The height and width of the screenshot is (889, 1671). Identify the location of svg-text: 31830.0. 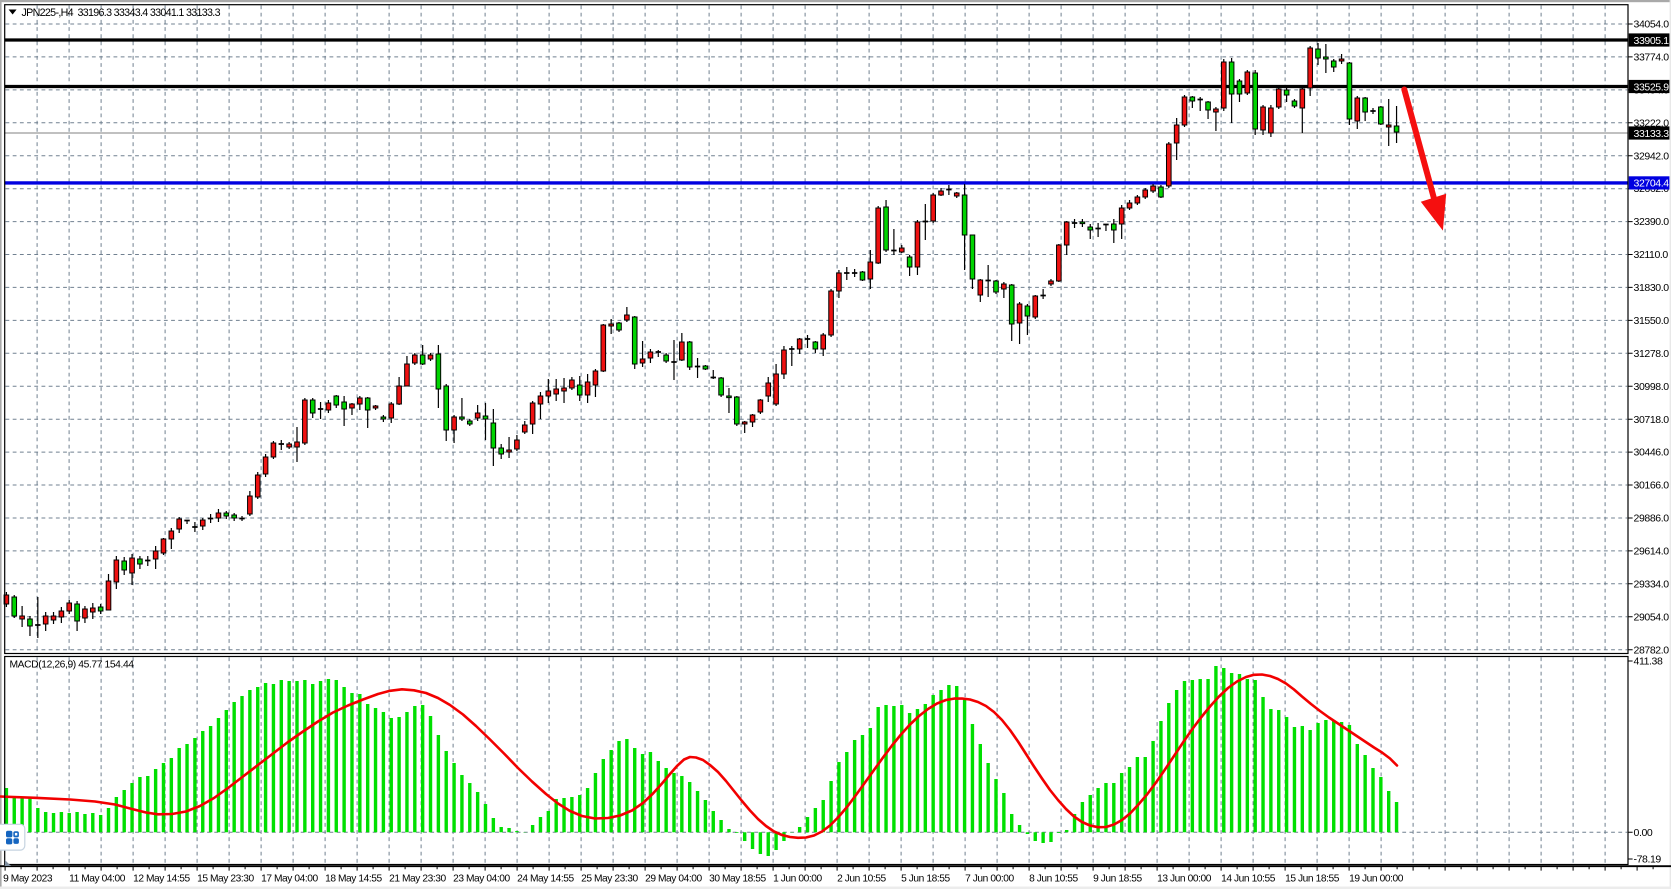
(1652, 288).